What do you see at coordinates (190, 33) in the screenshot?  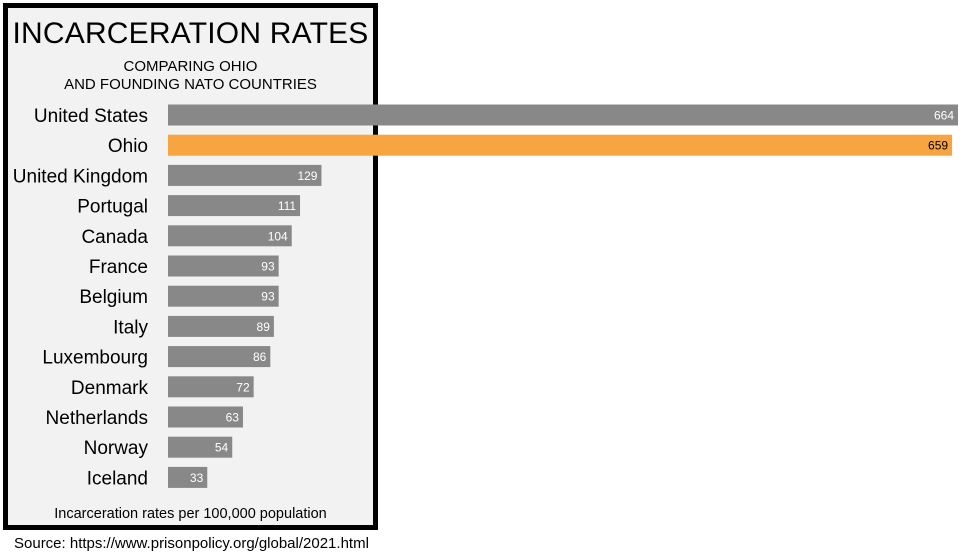 I see `chart-title: INCARCERATION RATES` at bounding box center [190, 33].